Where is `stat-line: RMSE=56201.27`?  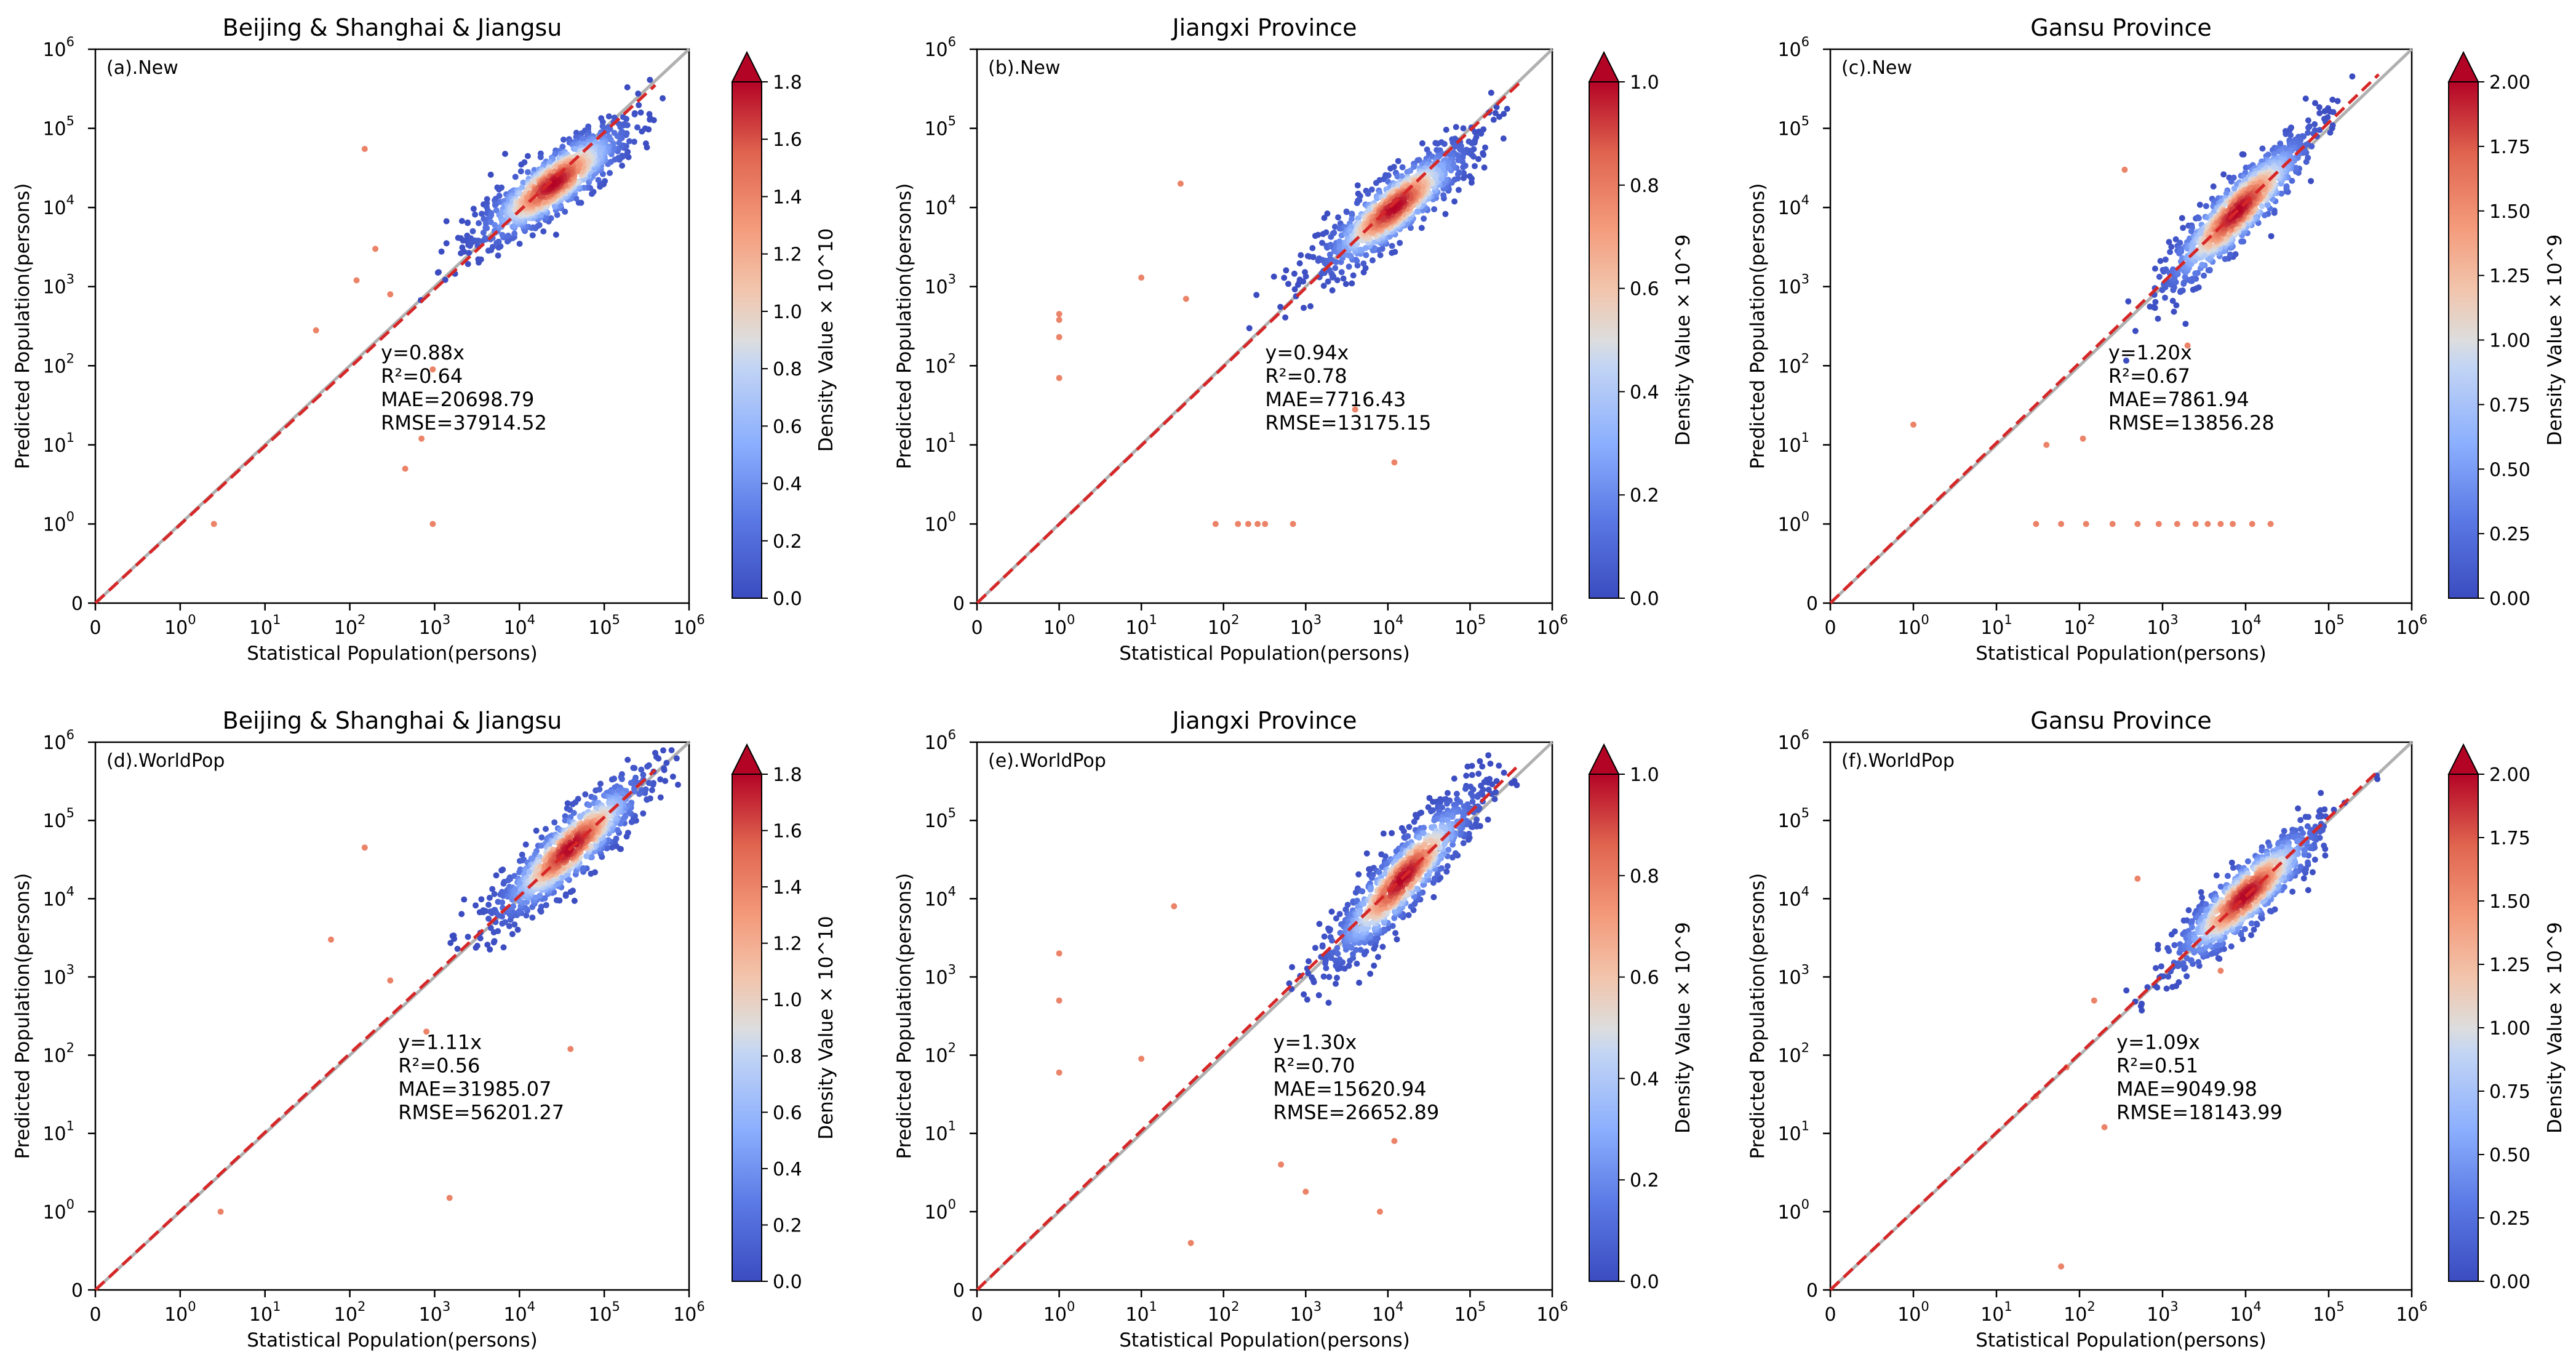 stat-line: RMSE=56201.27 is located at coordinates (481, 1112).